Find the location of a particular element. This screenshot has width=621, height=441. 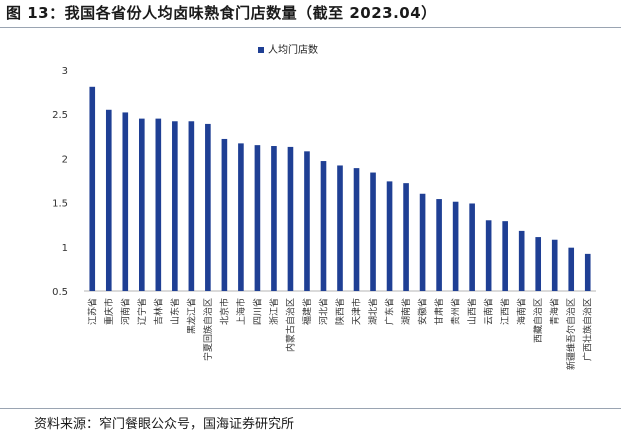

y-tick-label: 1.5 is located at coordinates (60, 204).